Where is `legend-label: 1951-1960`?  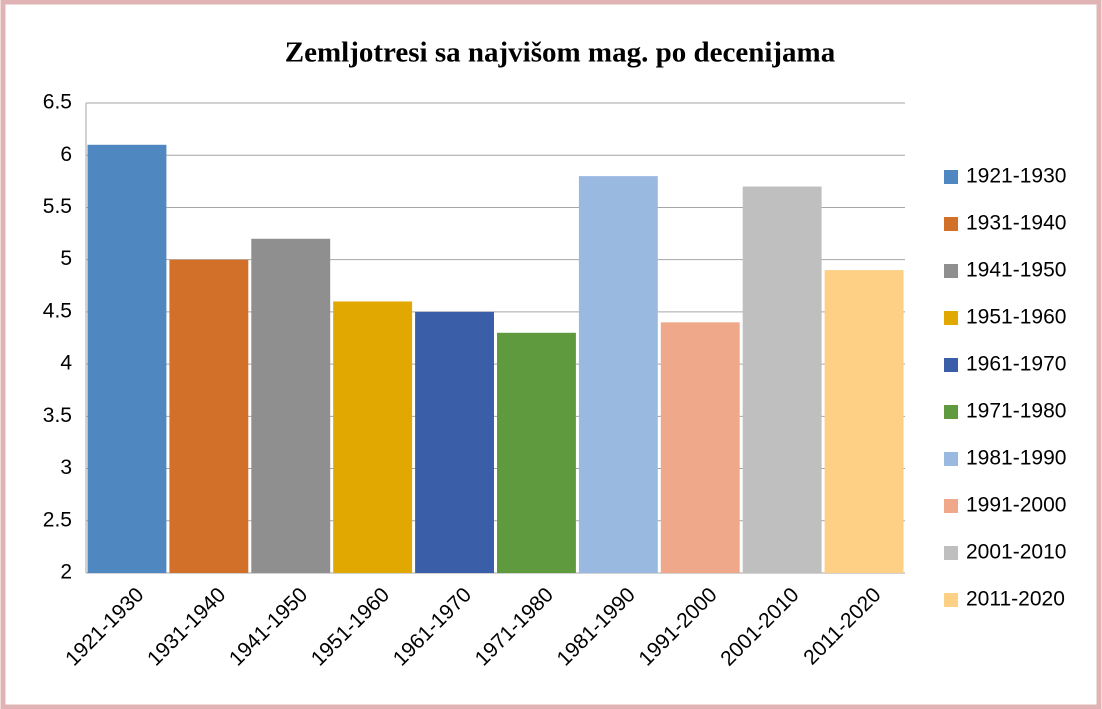 legend-label: 1951-1960 is located at coordinates (1016, 317).